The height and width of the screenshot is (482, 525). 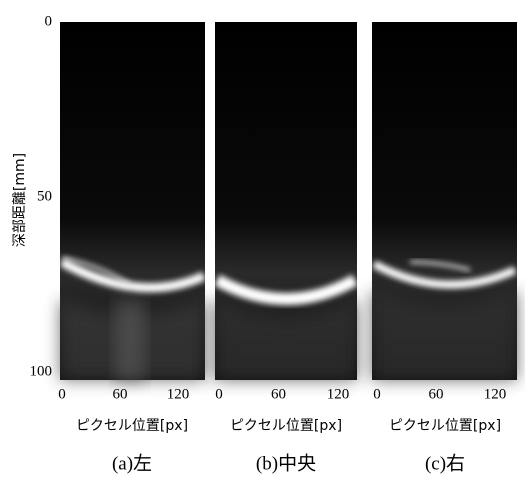 What do you see at coordinates (286, 463) in the screenshot?
I see `panel-caption: (b)中央` at bounding box center [286, 463].